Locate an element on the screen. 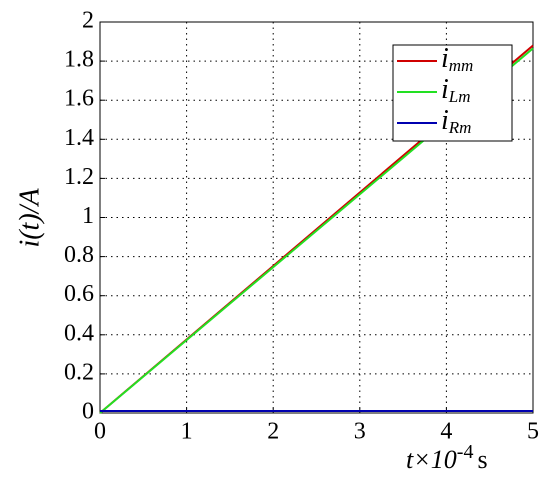 This screenshot has height=482, width=550. legend-subscript: Rm is located at coordinates (460, 127).